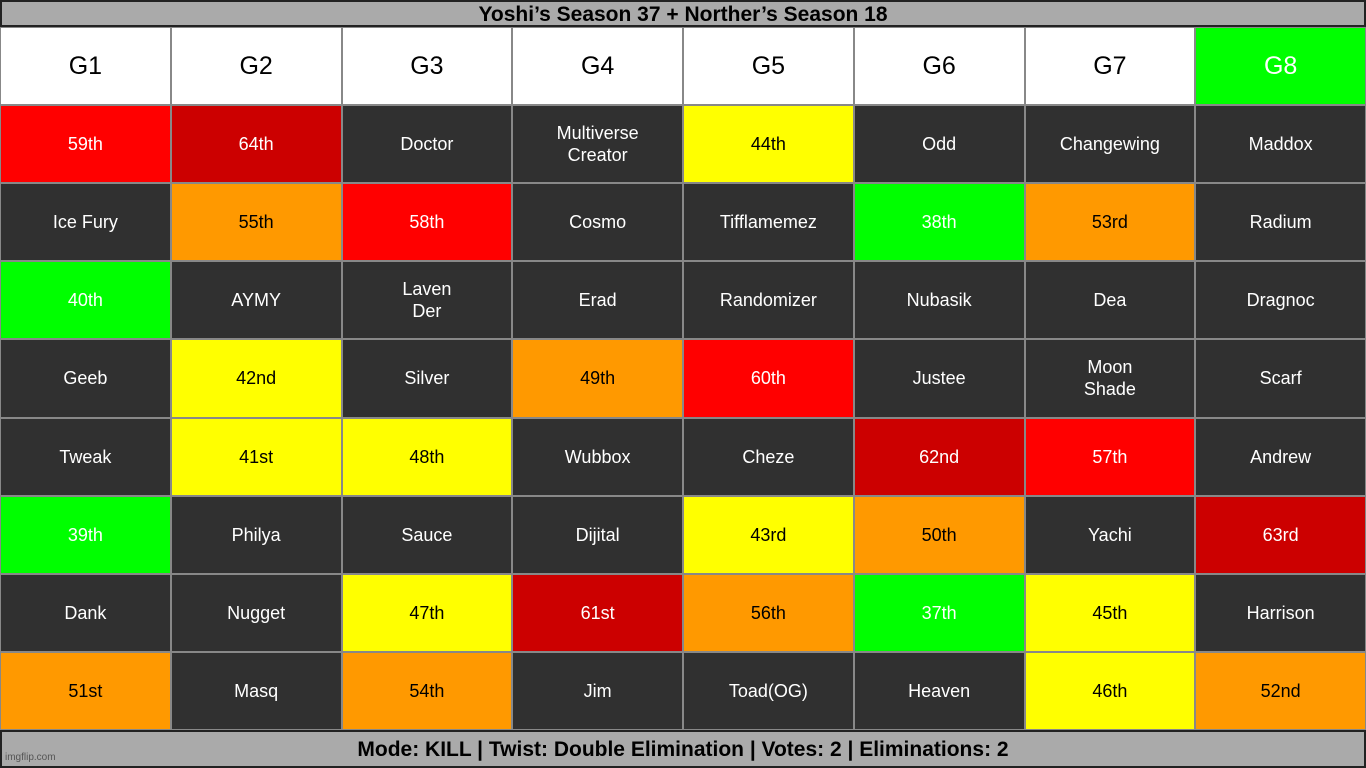 The width and height of the screenshot is (1366, 768). Describe the element at coordinates (597, 690) in the screenshot. I see `cell: Jim` at that location.